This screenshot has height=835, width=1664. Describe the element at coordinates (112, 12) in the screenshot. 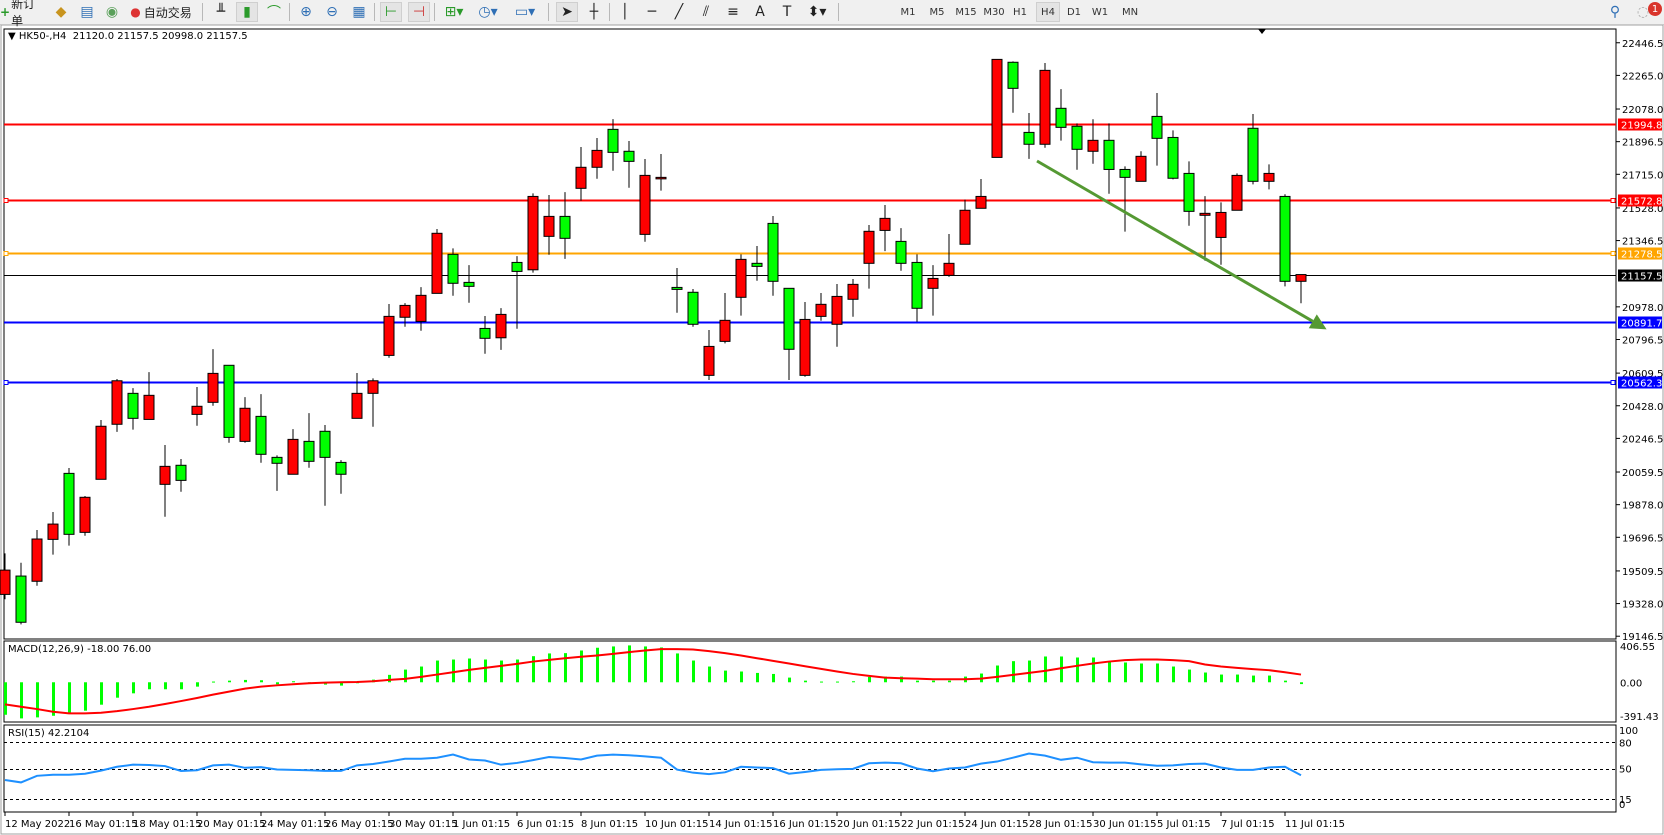

I see `signals-icon: ◉` at that location.